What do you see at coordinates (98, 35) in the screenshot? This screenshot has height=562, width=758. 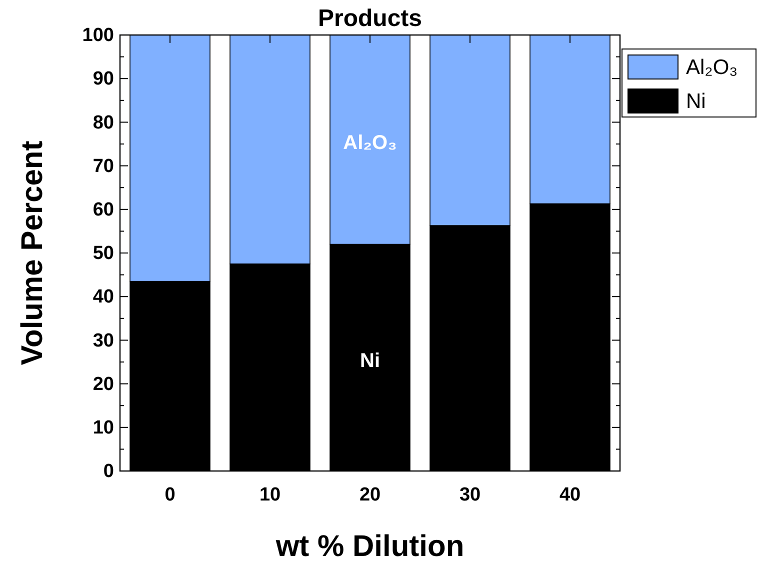 I see `y-tick-label: 100` at bounding box center [98, 35].